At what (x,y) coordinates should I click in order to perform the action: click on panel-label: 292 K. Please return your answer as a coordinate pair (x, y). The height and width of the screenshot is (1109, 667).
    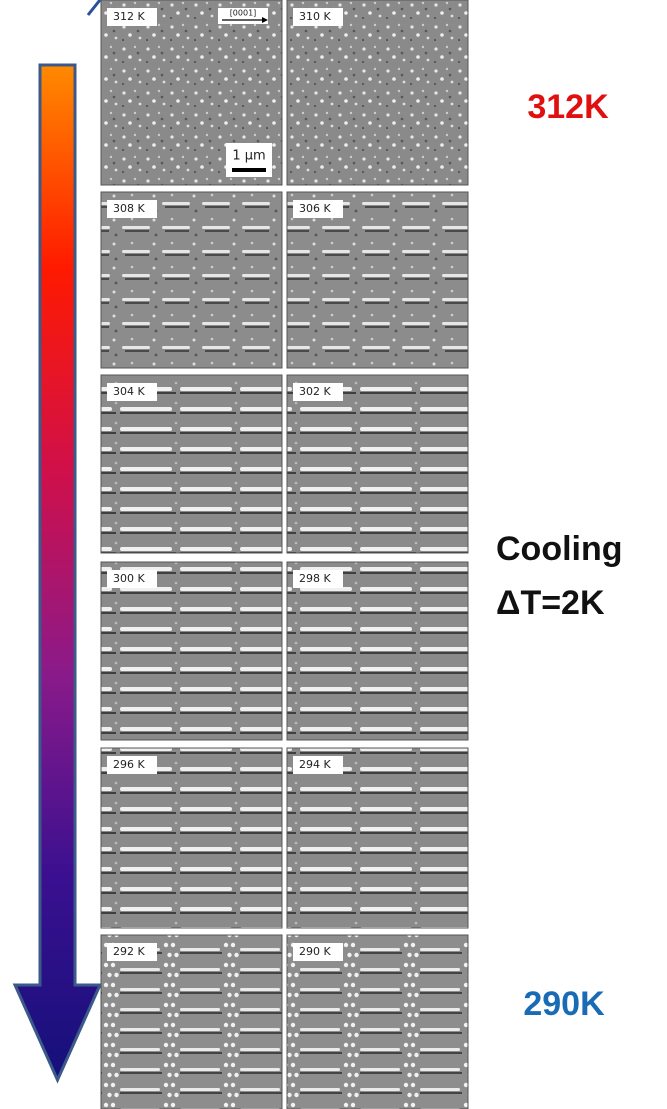
    Looking at the image, I should click on (129, 951).